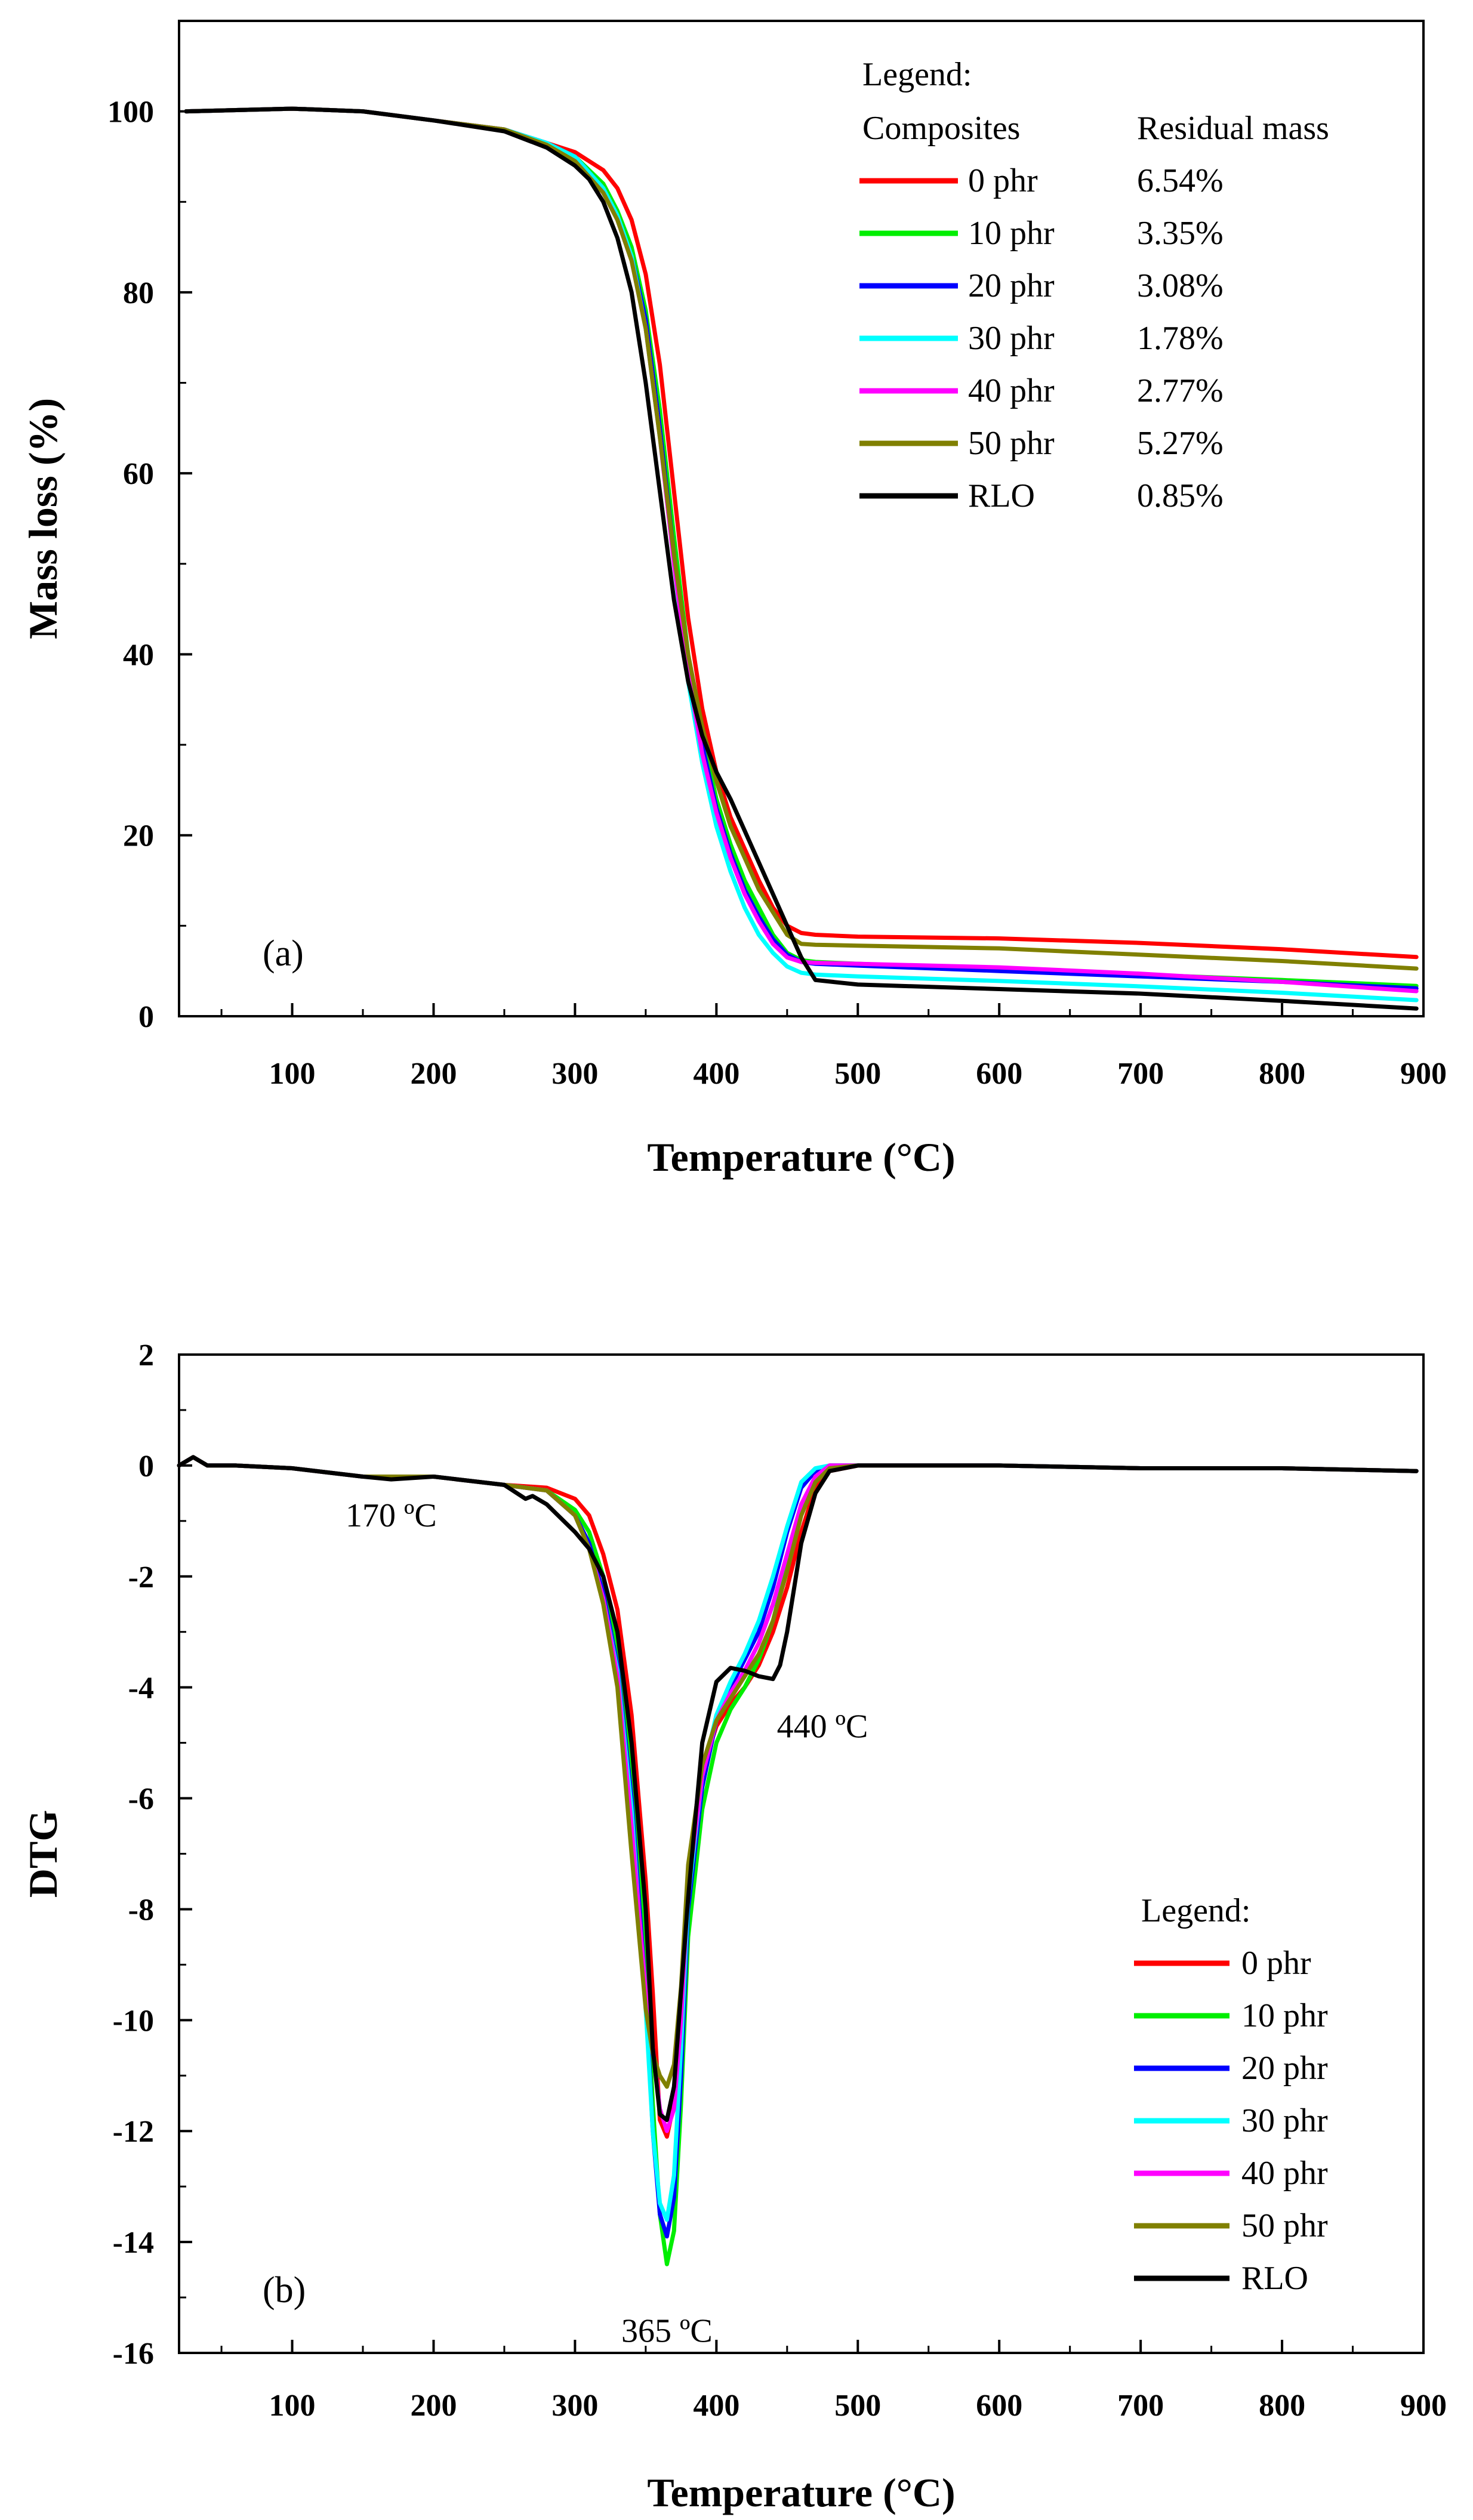 The width and height of the screenshot is (1473, 2520). I want to click on y-tick-label: 20, so click(138, 836).